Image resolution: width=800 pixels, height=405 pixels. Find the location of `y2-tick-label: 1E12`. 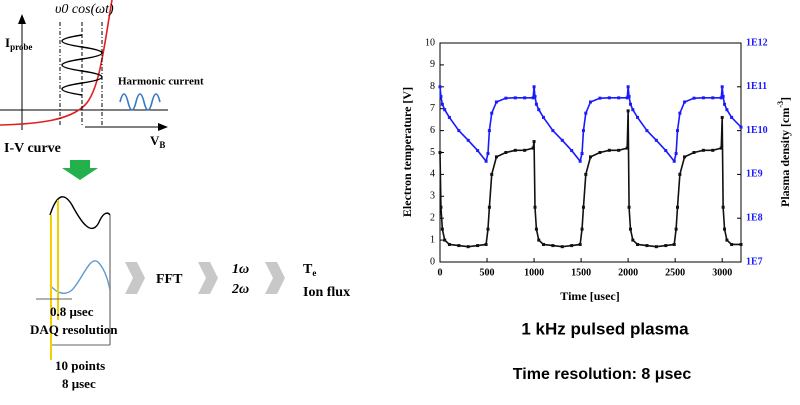

y2-tick-label: 1E12 is located at coordinates (757, 42).